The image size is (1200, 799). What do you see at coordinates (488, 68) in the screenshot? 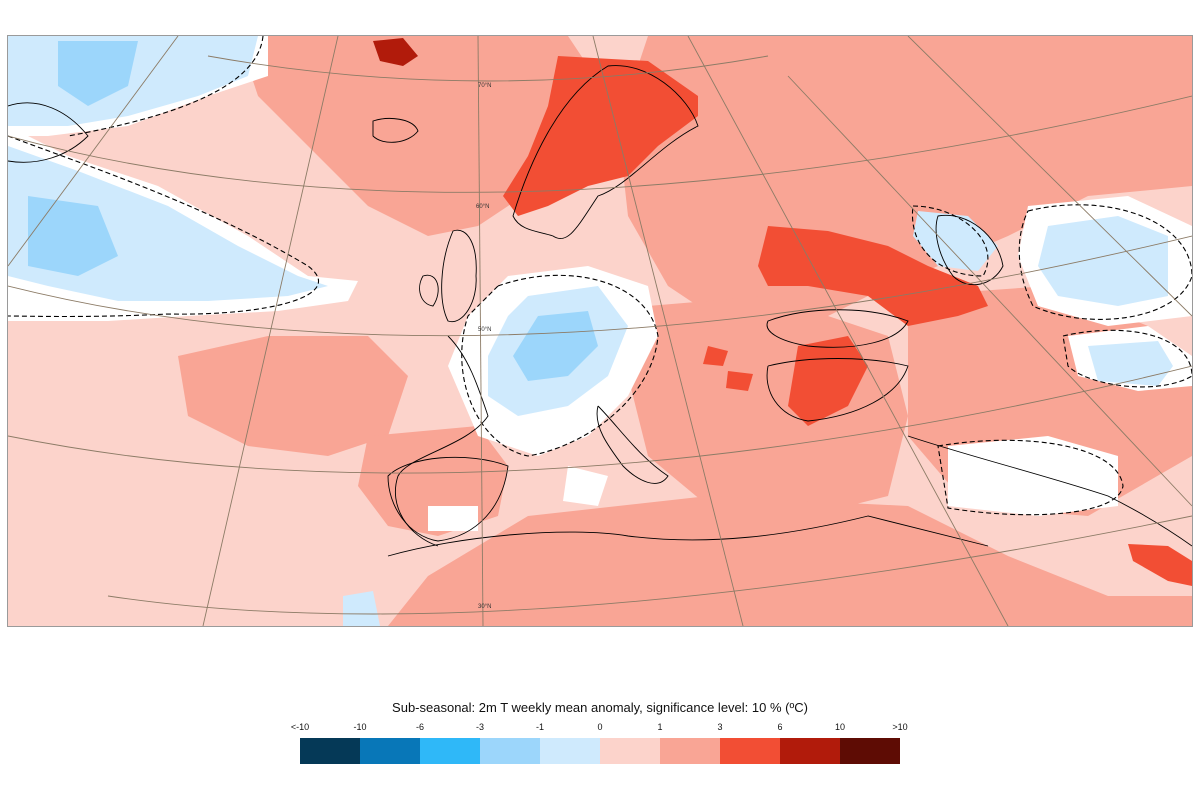
I see `parallel-70n` at bounding box center [488, 68].